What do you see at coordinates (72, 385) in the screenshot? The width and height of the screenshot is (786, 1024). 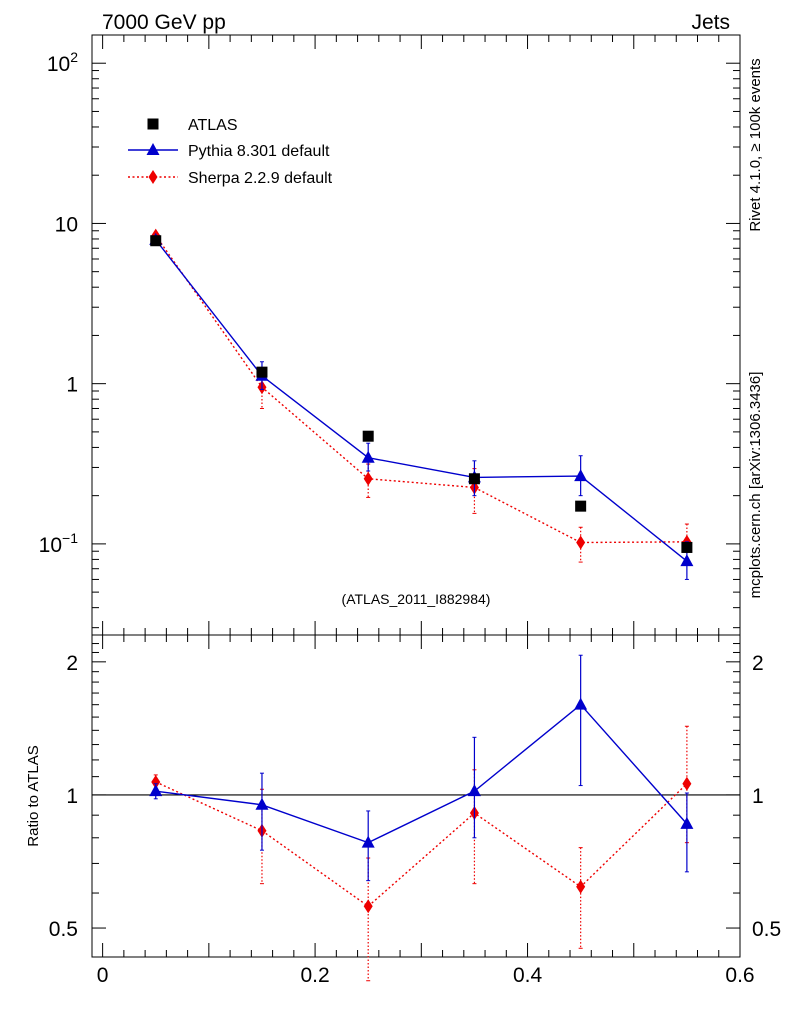 I see `main-y-tick-label: 1` at bounding box center [72, 385].